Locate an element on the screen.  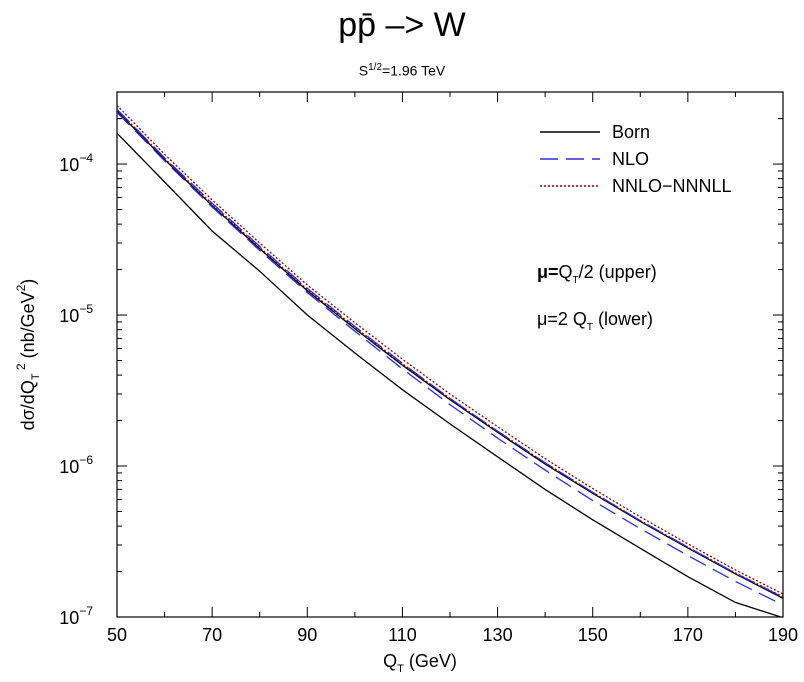
x-tick-label: 190 is located at coordinates (783, 635).